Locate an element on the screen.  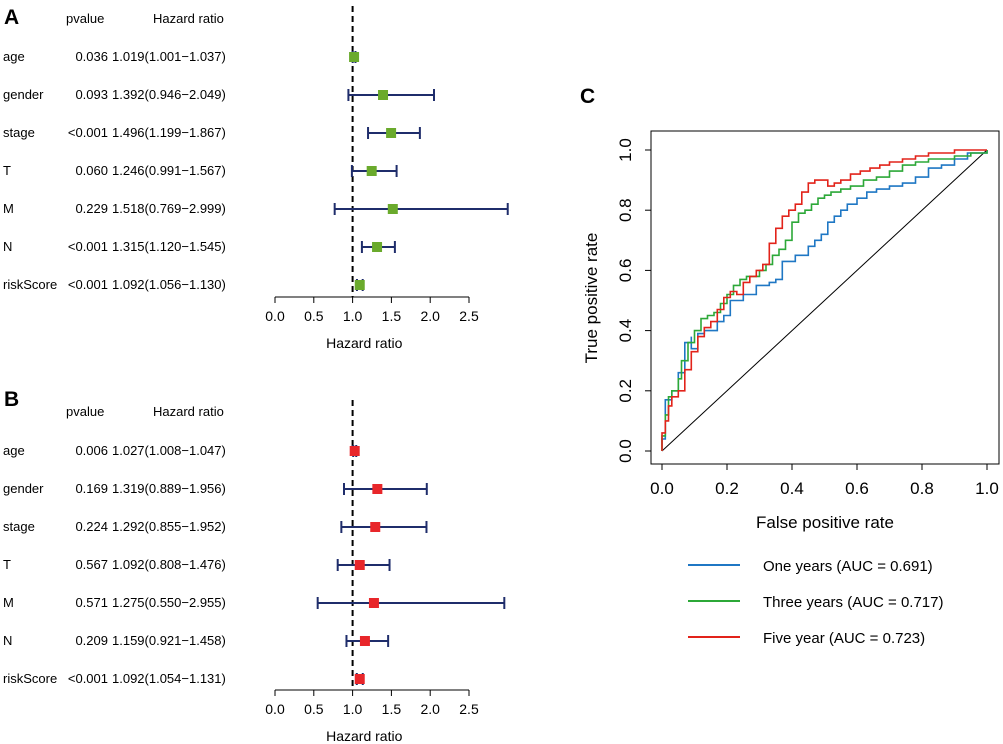
row-hr-text: 1.019(1.001−1.037) is located at coordinates (169, 56).